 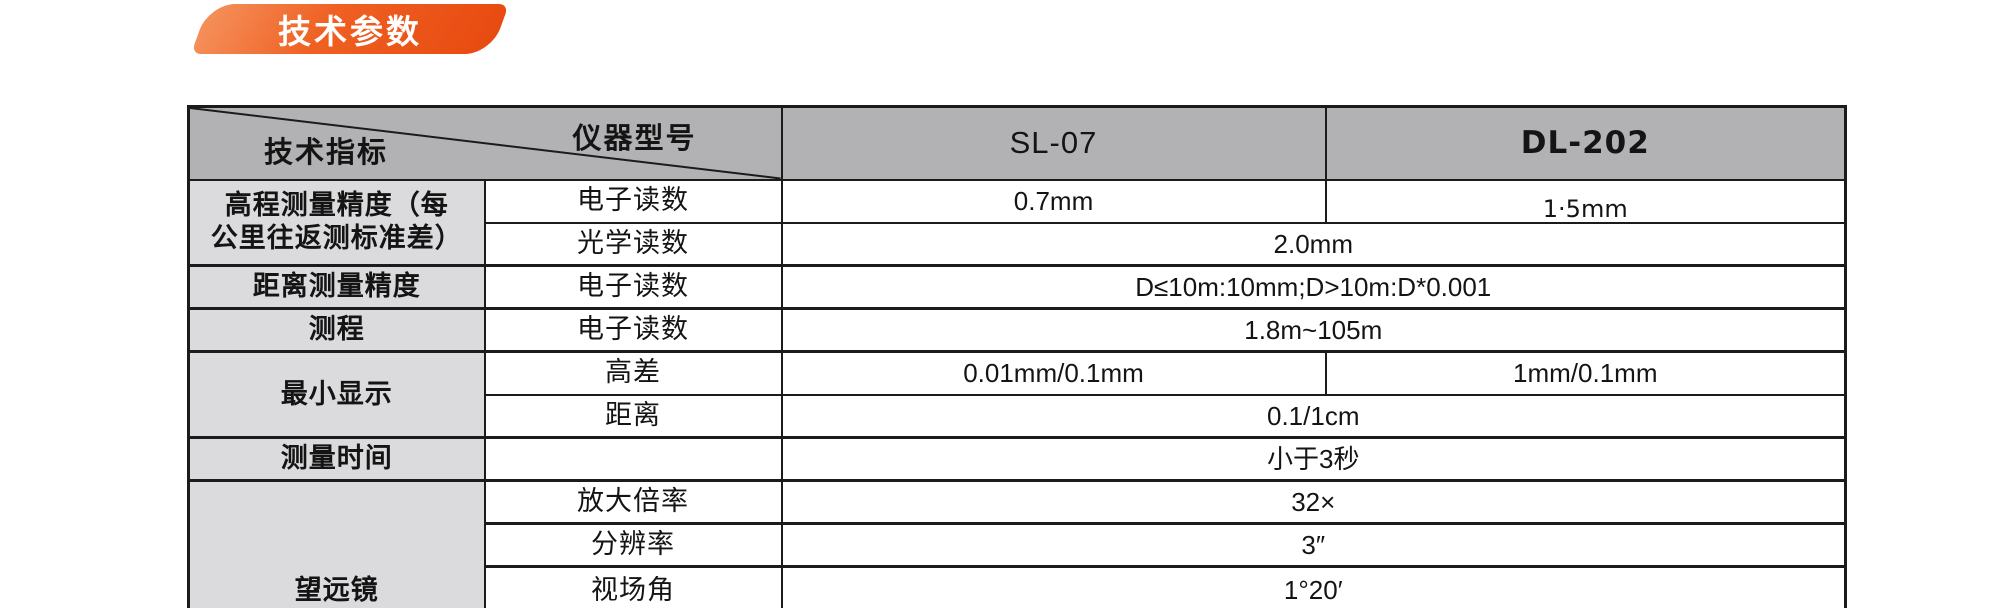 I want to click on sub-height-difference: 高差, so click(x=633, y=373).